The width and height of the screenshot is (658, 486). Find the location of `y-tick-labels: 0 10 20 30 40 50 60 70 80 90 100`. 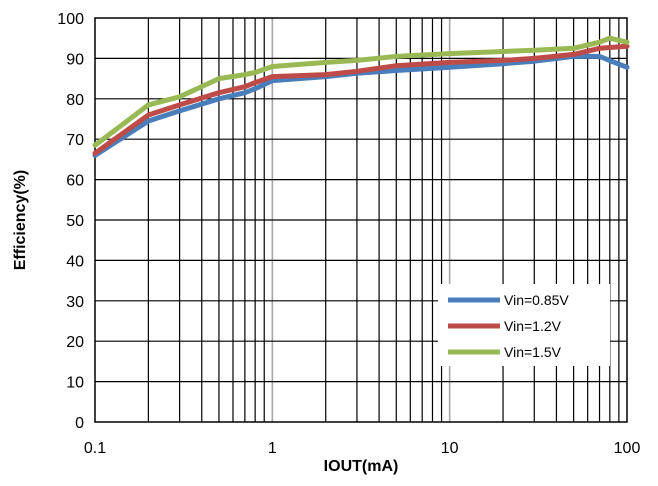

y-tick-labels: 0 10 20 30 40 50 60 70 80 90 100 is located at coordinates (70, 221).